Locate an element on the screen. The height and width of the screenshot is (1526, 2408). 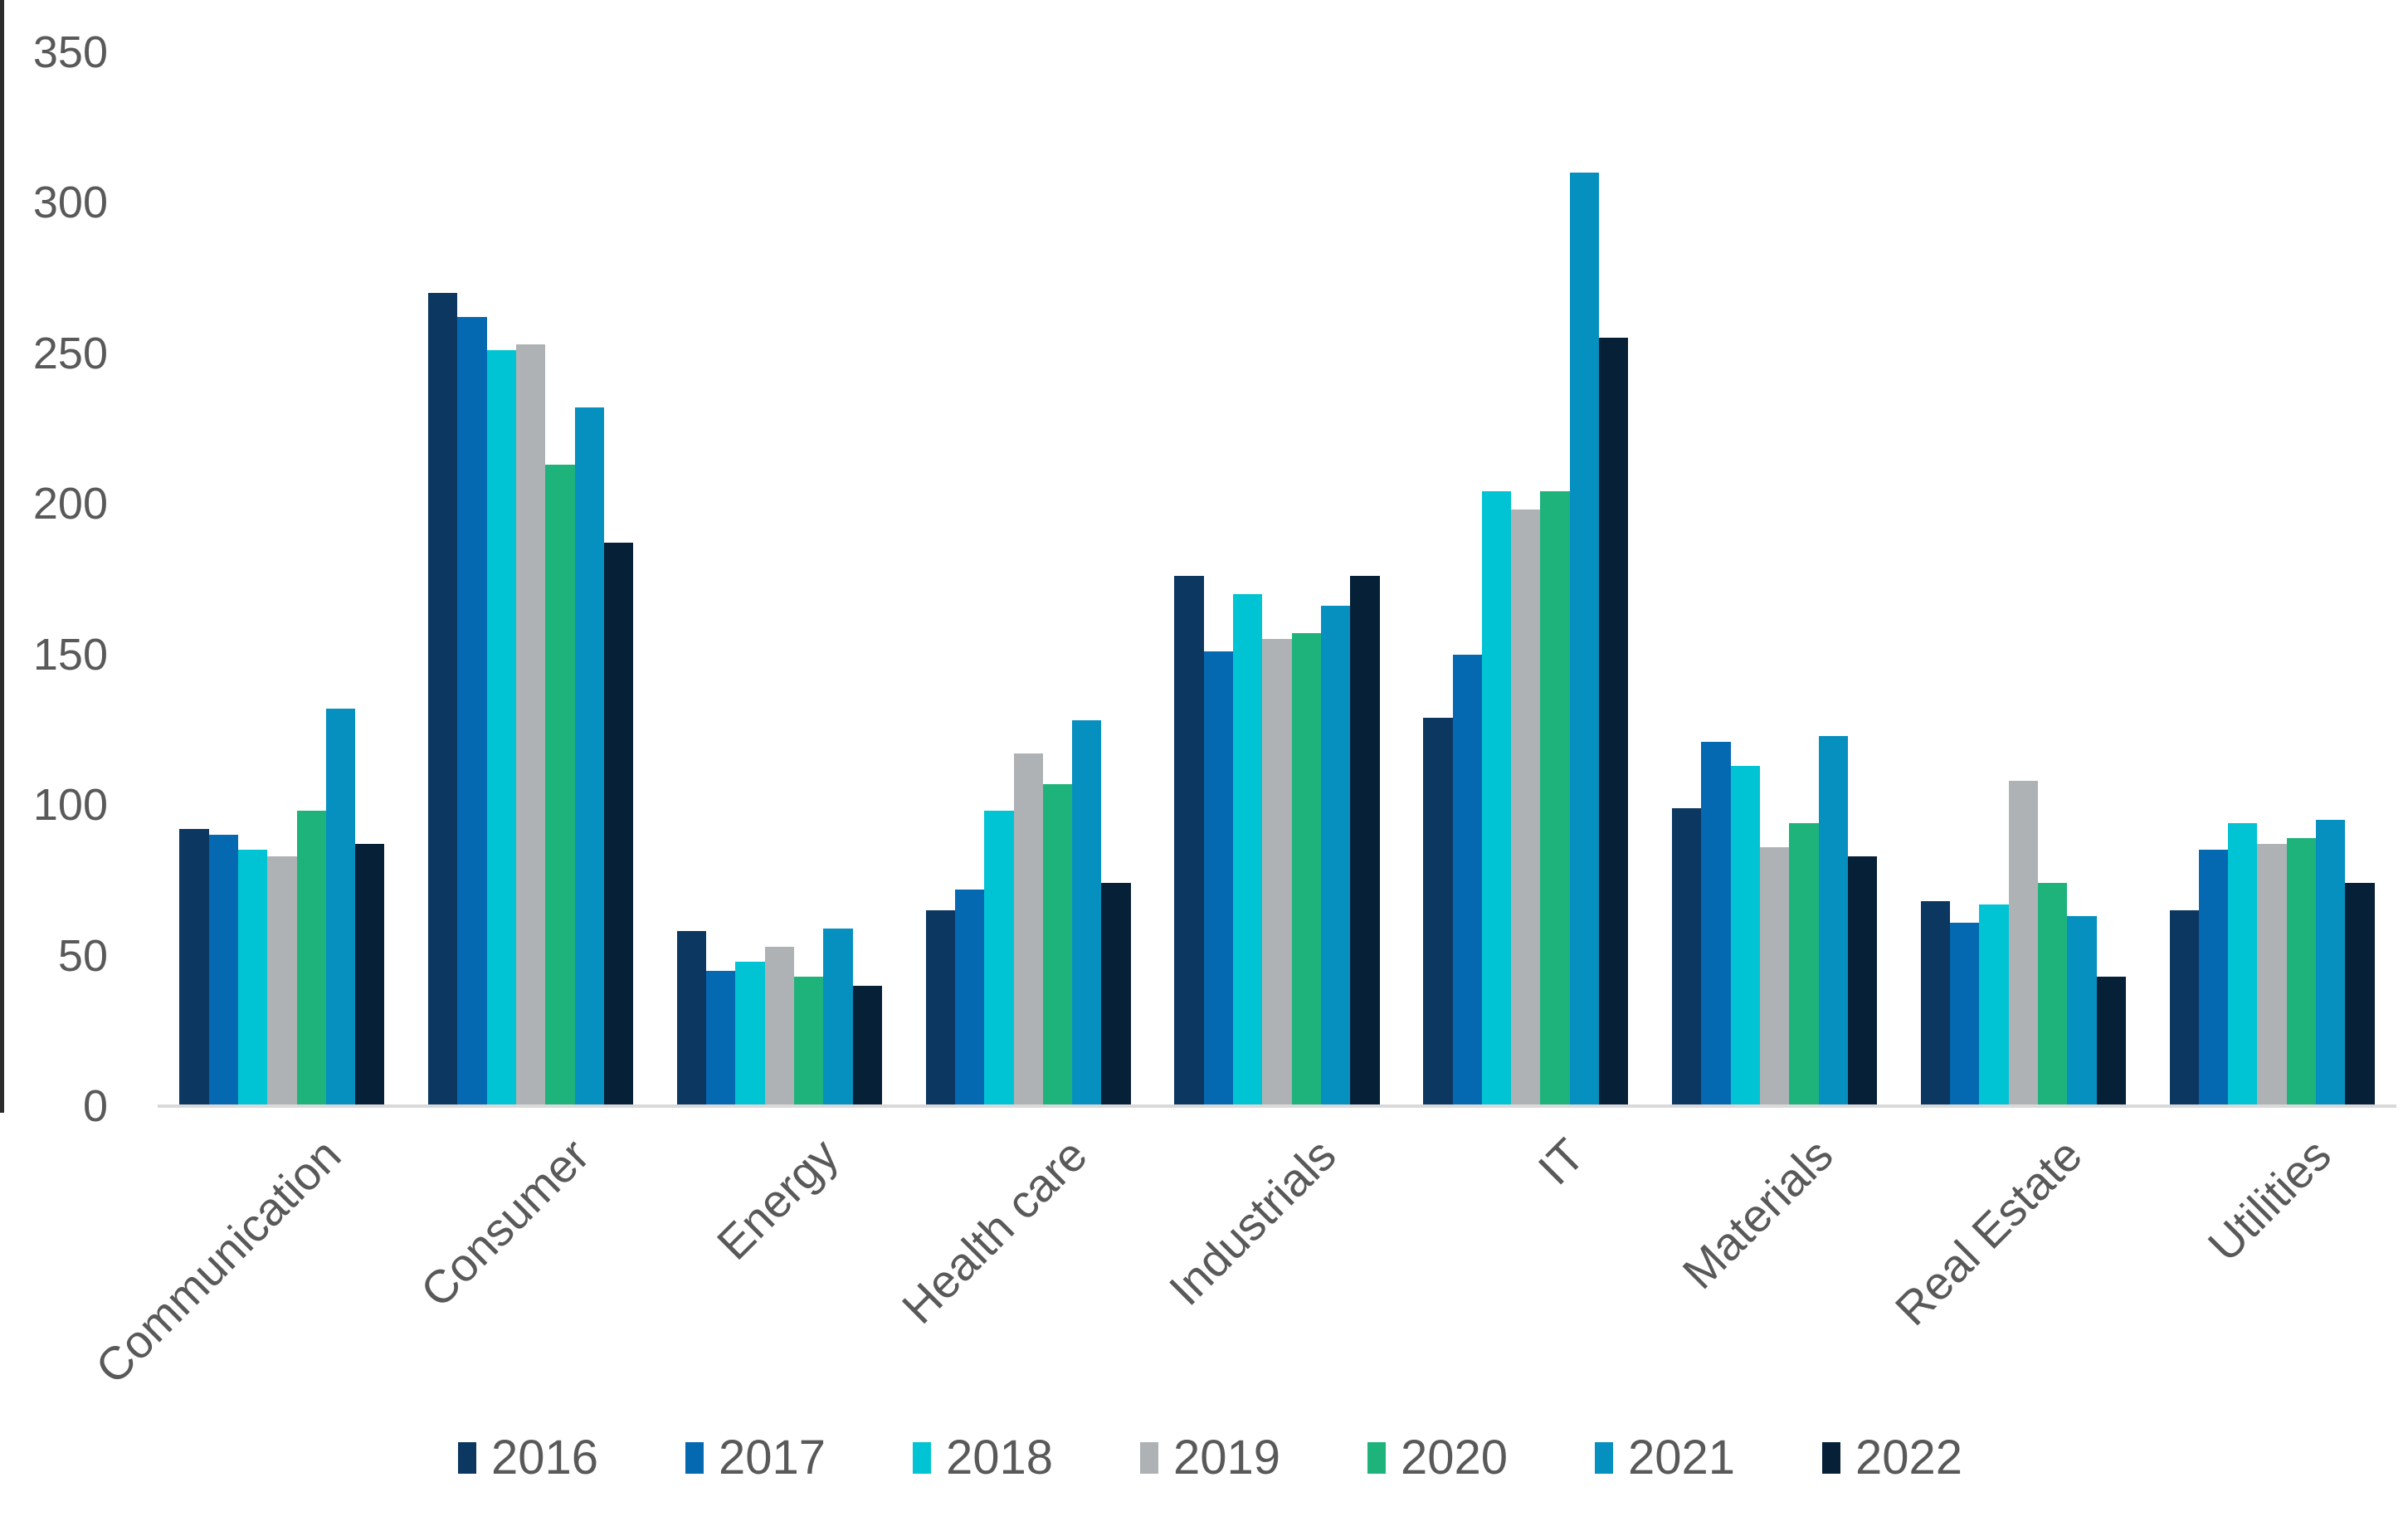
x-category-label-communication: Communication is located at coordinates (218, 1261).